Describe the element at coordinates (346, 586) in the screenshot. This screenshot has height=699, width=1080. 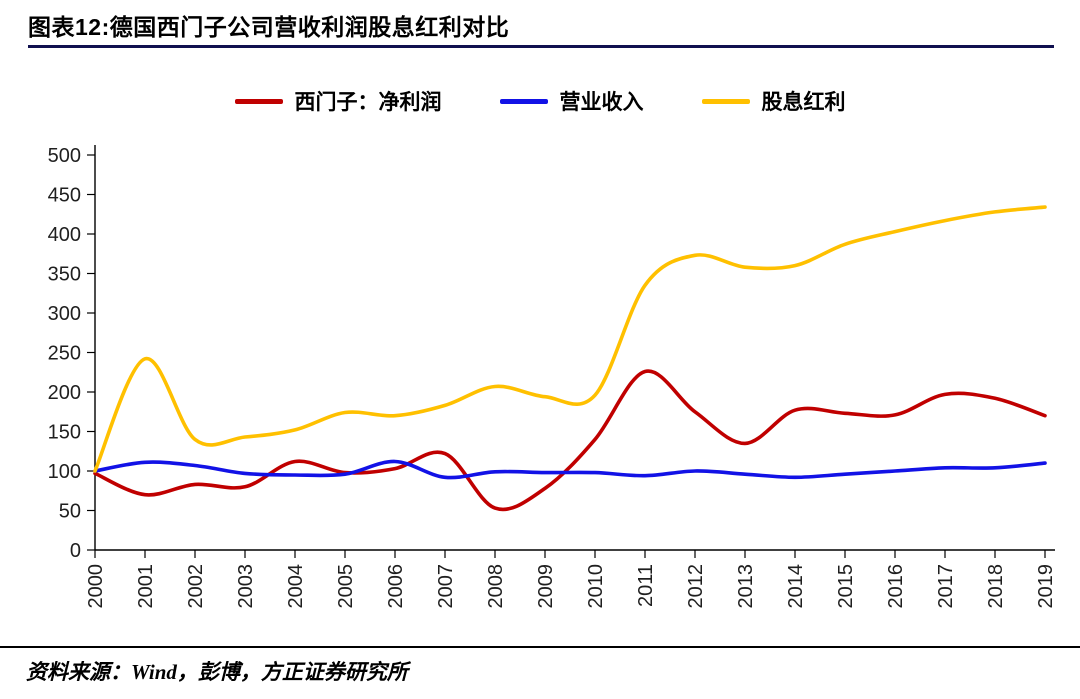
I see `x-tick-label: 2005` at that location.